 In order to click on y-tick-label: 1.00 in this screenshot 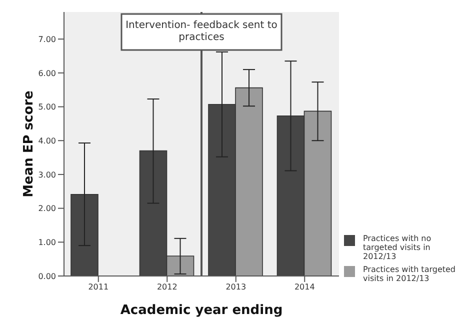, I will do `click(47, 242)`.